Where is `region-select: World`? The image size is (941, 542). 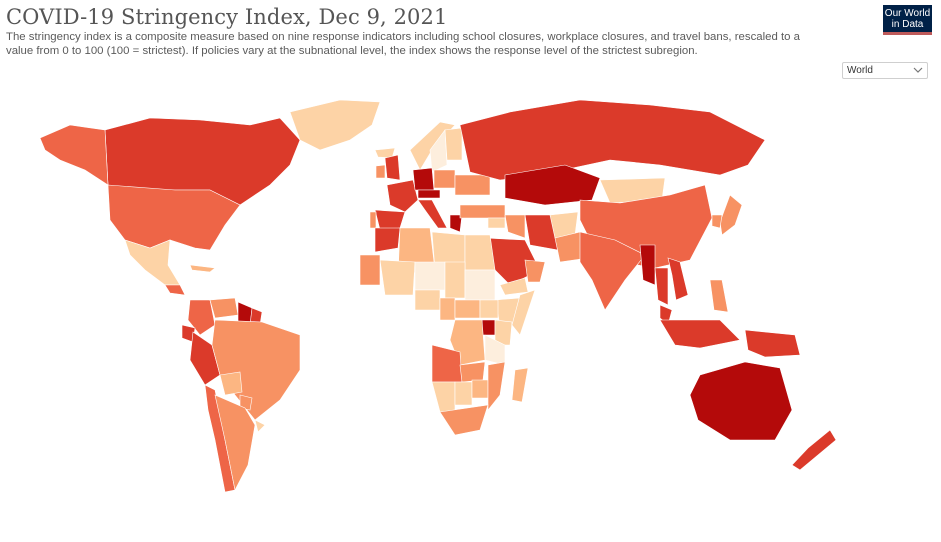
region-select: World is located at coordinates (885, 70).